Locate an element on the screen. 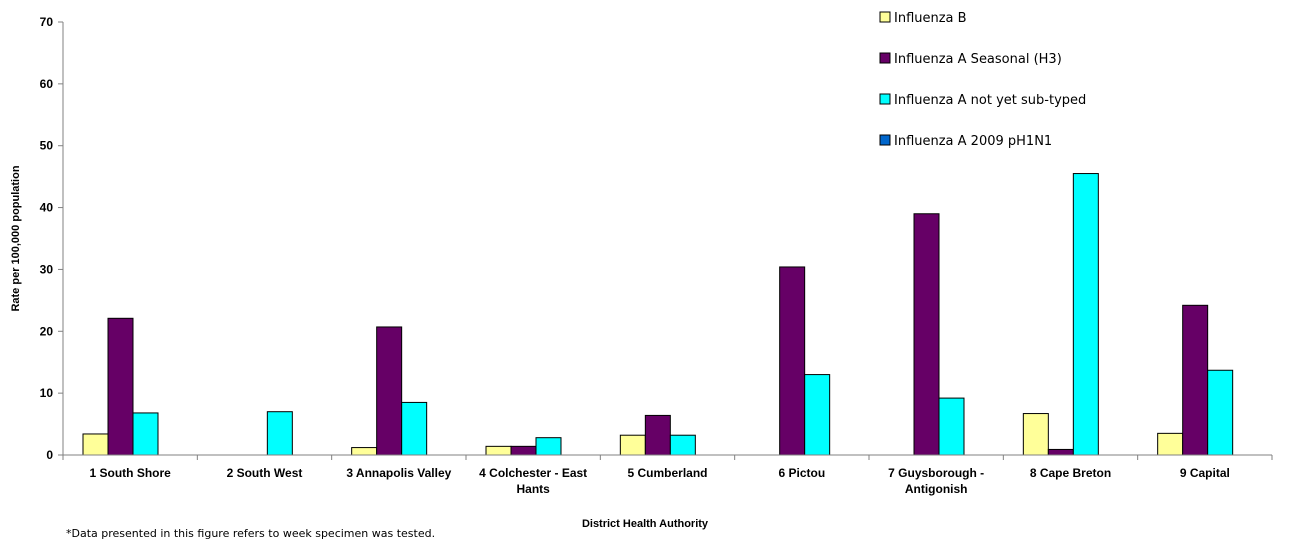 The height and width of the screenshot is (542, 1291). x-tick-label: 9 Capital is located at coordinates (1205, 473).